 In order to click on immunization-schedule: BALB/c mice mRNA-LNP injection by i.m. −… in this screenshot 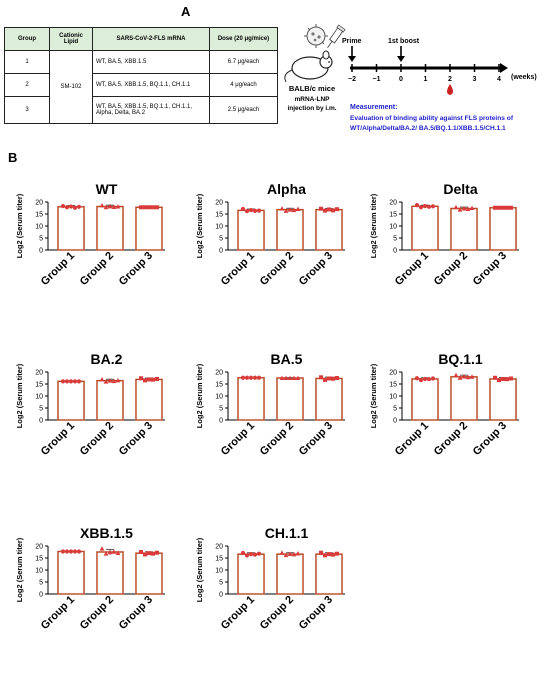, I will do `click(410, 78)`.